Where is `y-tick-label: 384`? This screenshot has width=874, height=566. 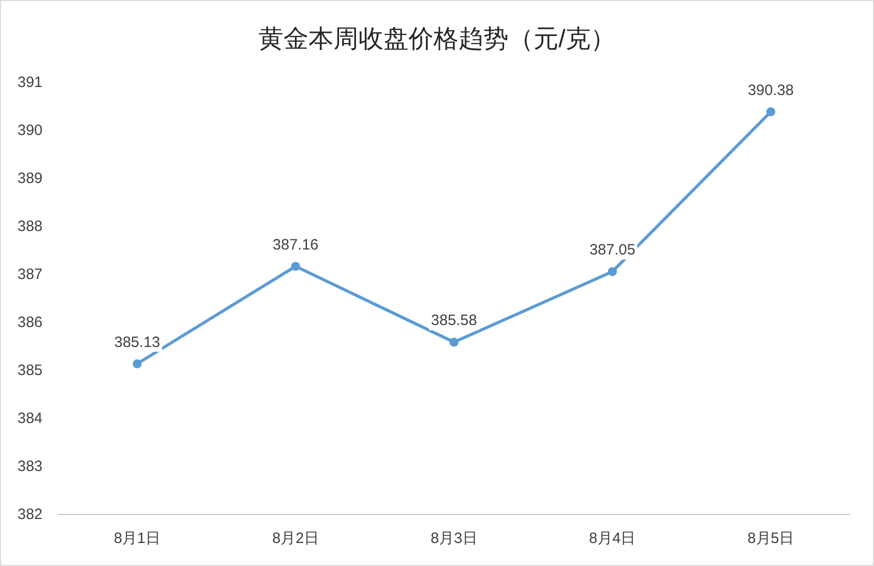
y-tick-label: 384 is located at coordinates (30, 418).